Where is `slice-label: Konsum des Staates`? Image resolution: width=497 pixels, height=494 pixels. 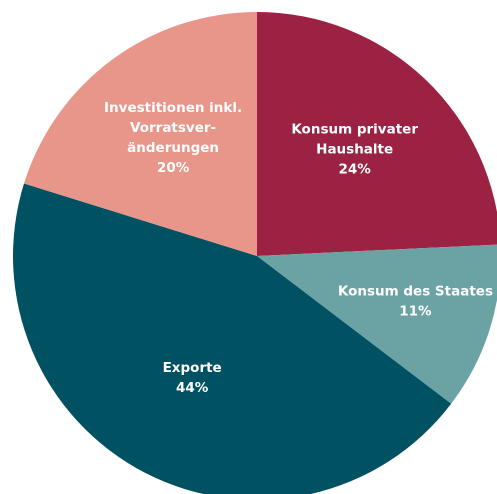 slice-label: Konsum des Staates is located at coordinates (415, 291).